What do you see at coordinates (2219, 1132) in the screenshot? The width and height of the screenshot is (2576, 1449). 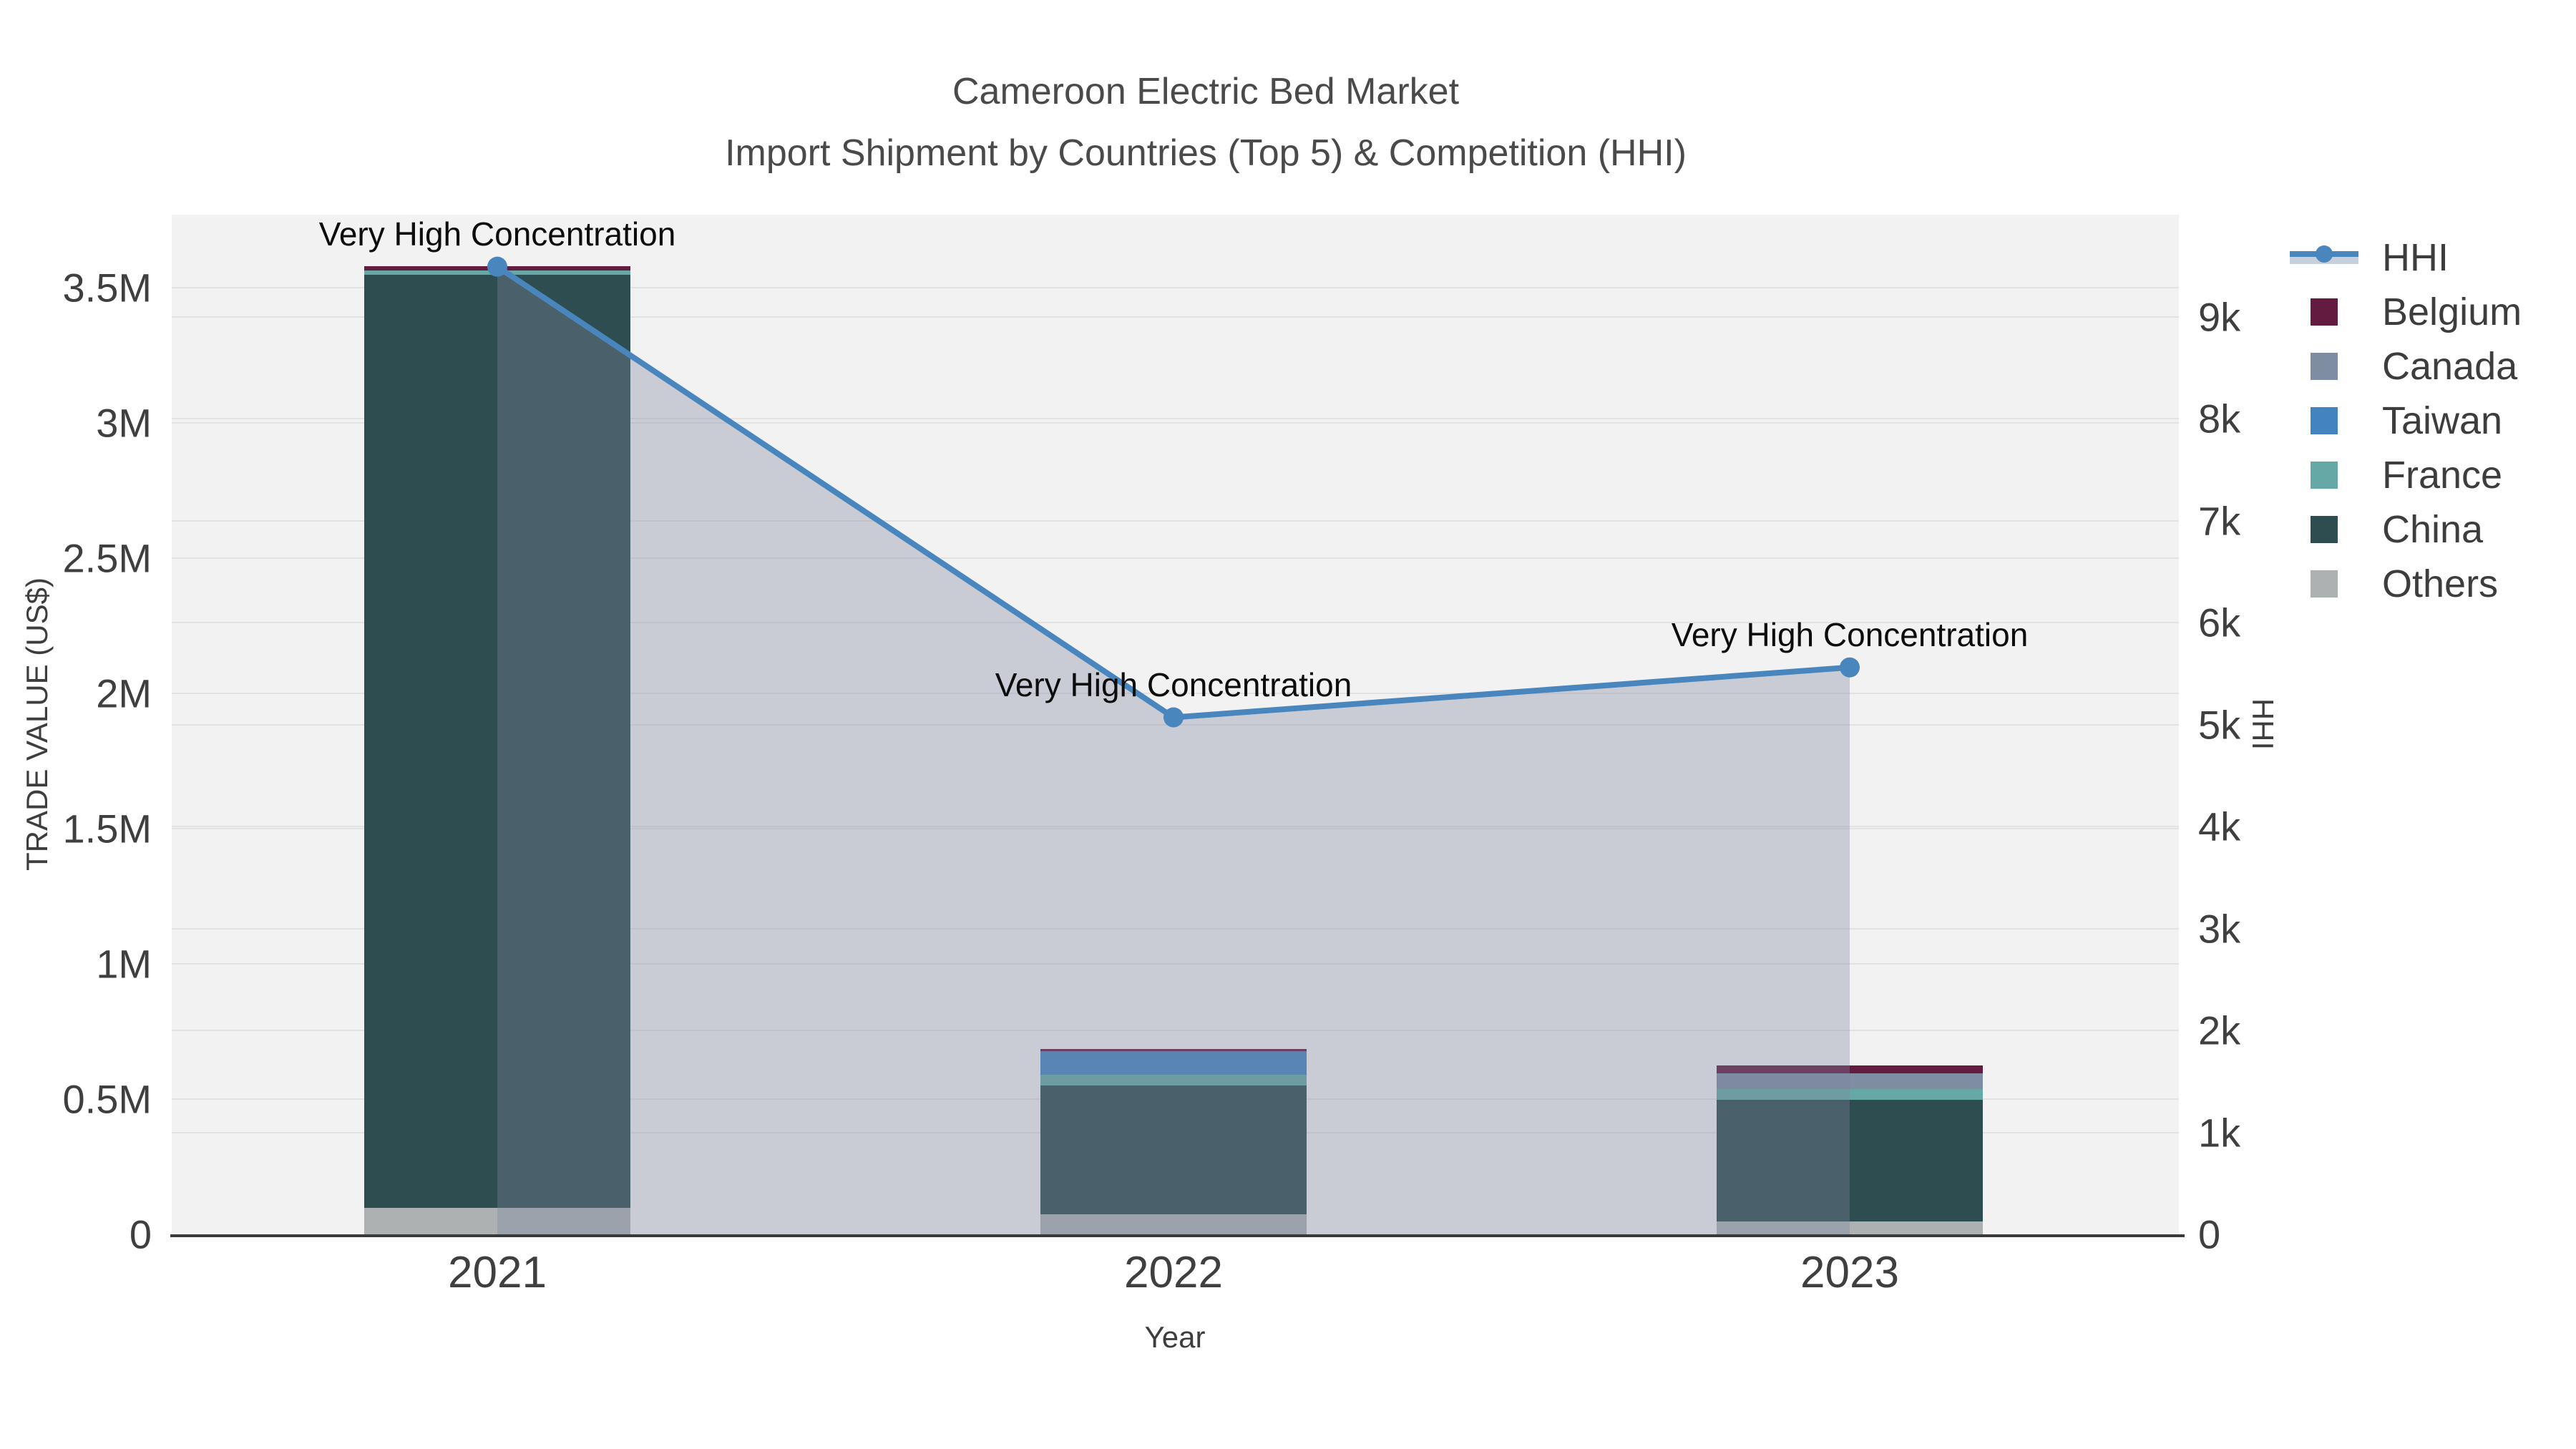 I see `y-right-tick-1k: 1k` at bounding box center [2219, 1132].